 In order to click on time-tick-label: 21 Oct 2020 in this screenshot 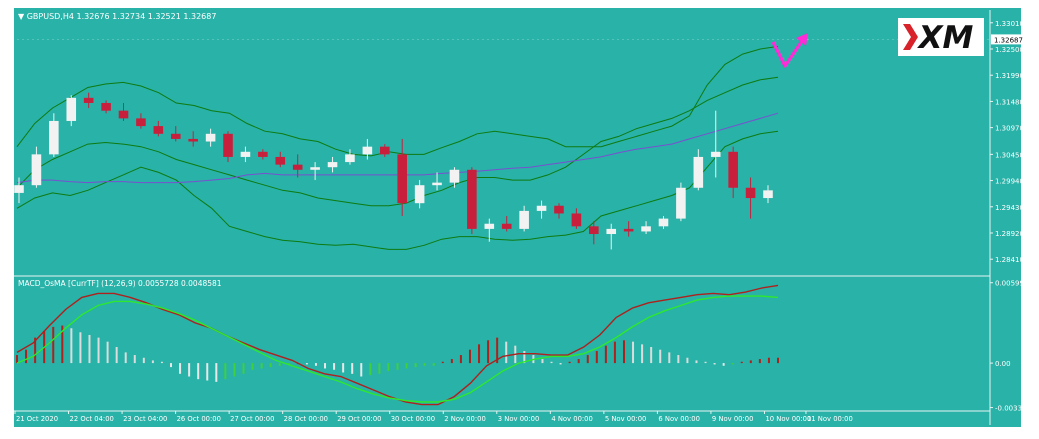, I will do `click(37, 419)`.